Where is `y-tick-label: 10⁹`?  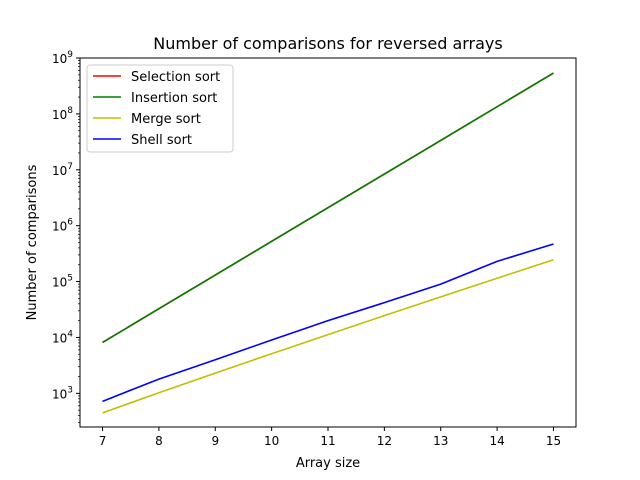 y-tick-label: 10⁹ is located at coordinates (62, 58).